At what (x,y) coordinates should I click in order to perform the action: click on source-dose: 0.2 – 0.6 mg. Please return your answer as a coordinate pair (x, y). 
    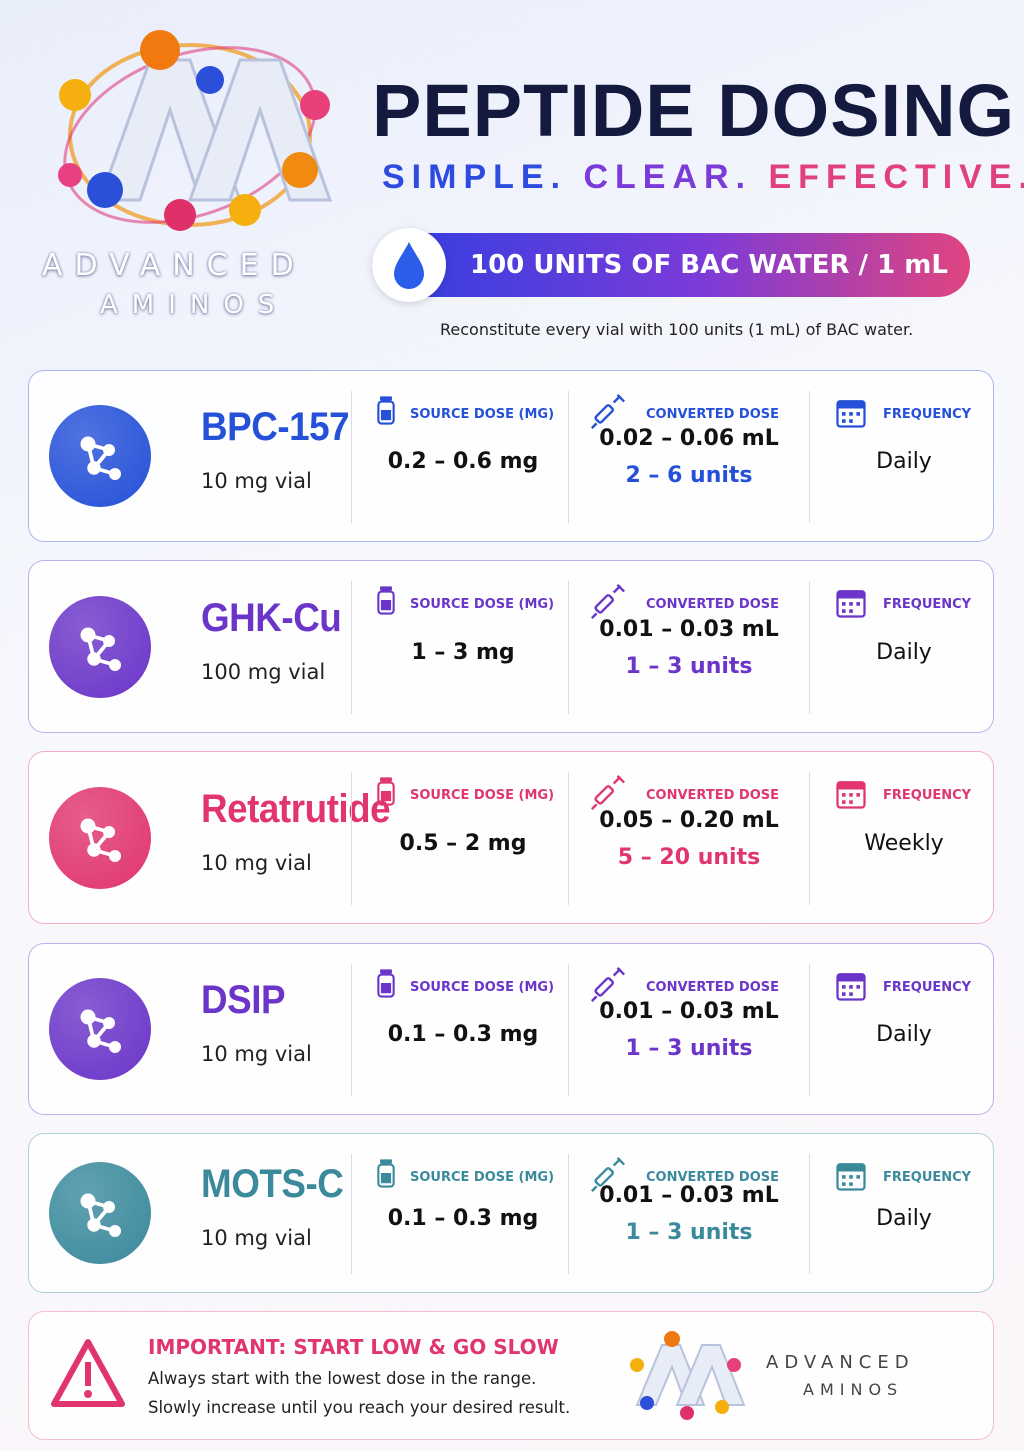
    Looking at the image, I should click on (463, 461).